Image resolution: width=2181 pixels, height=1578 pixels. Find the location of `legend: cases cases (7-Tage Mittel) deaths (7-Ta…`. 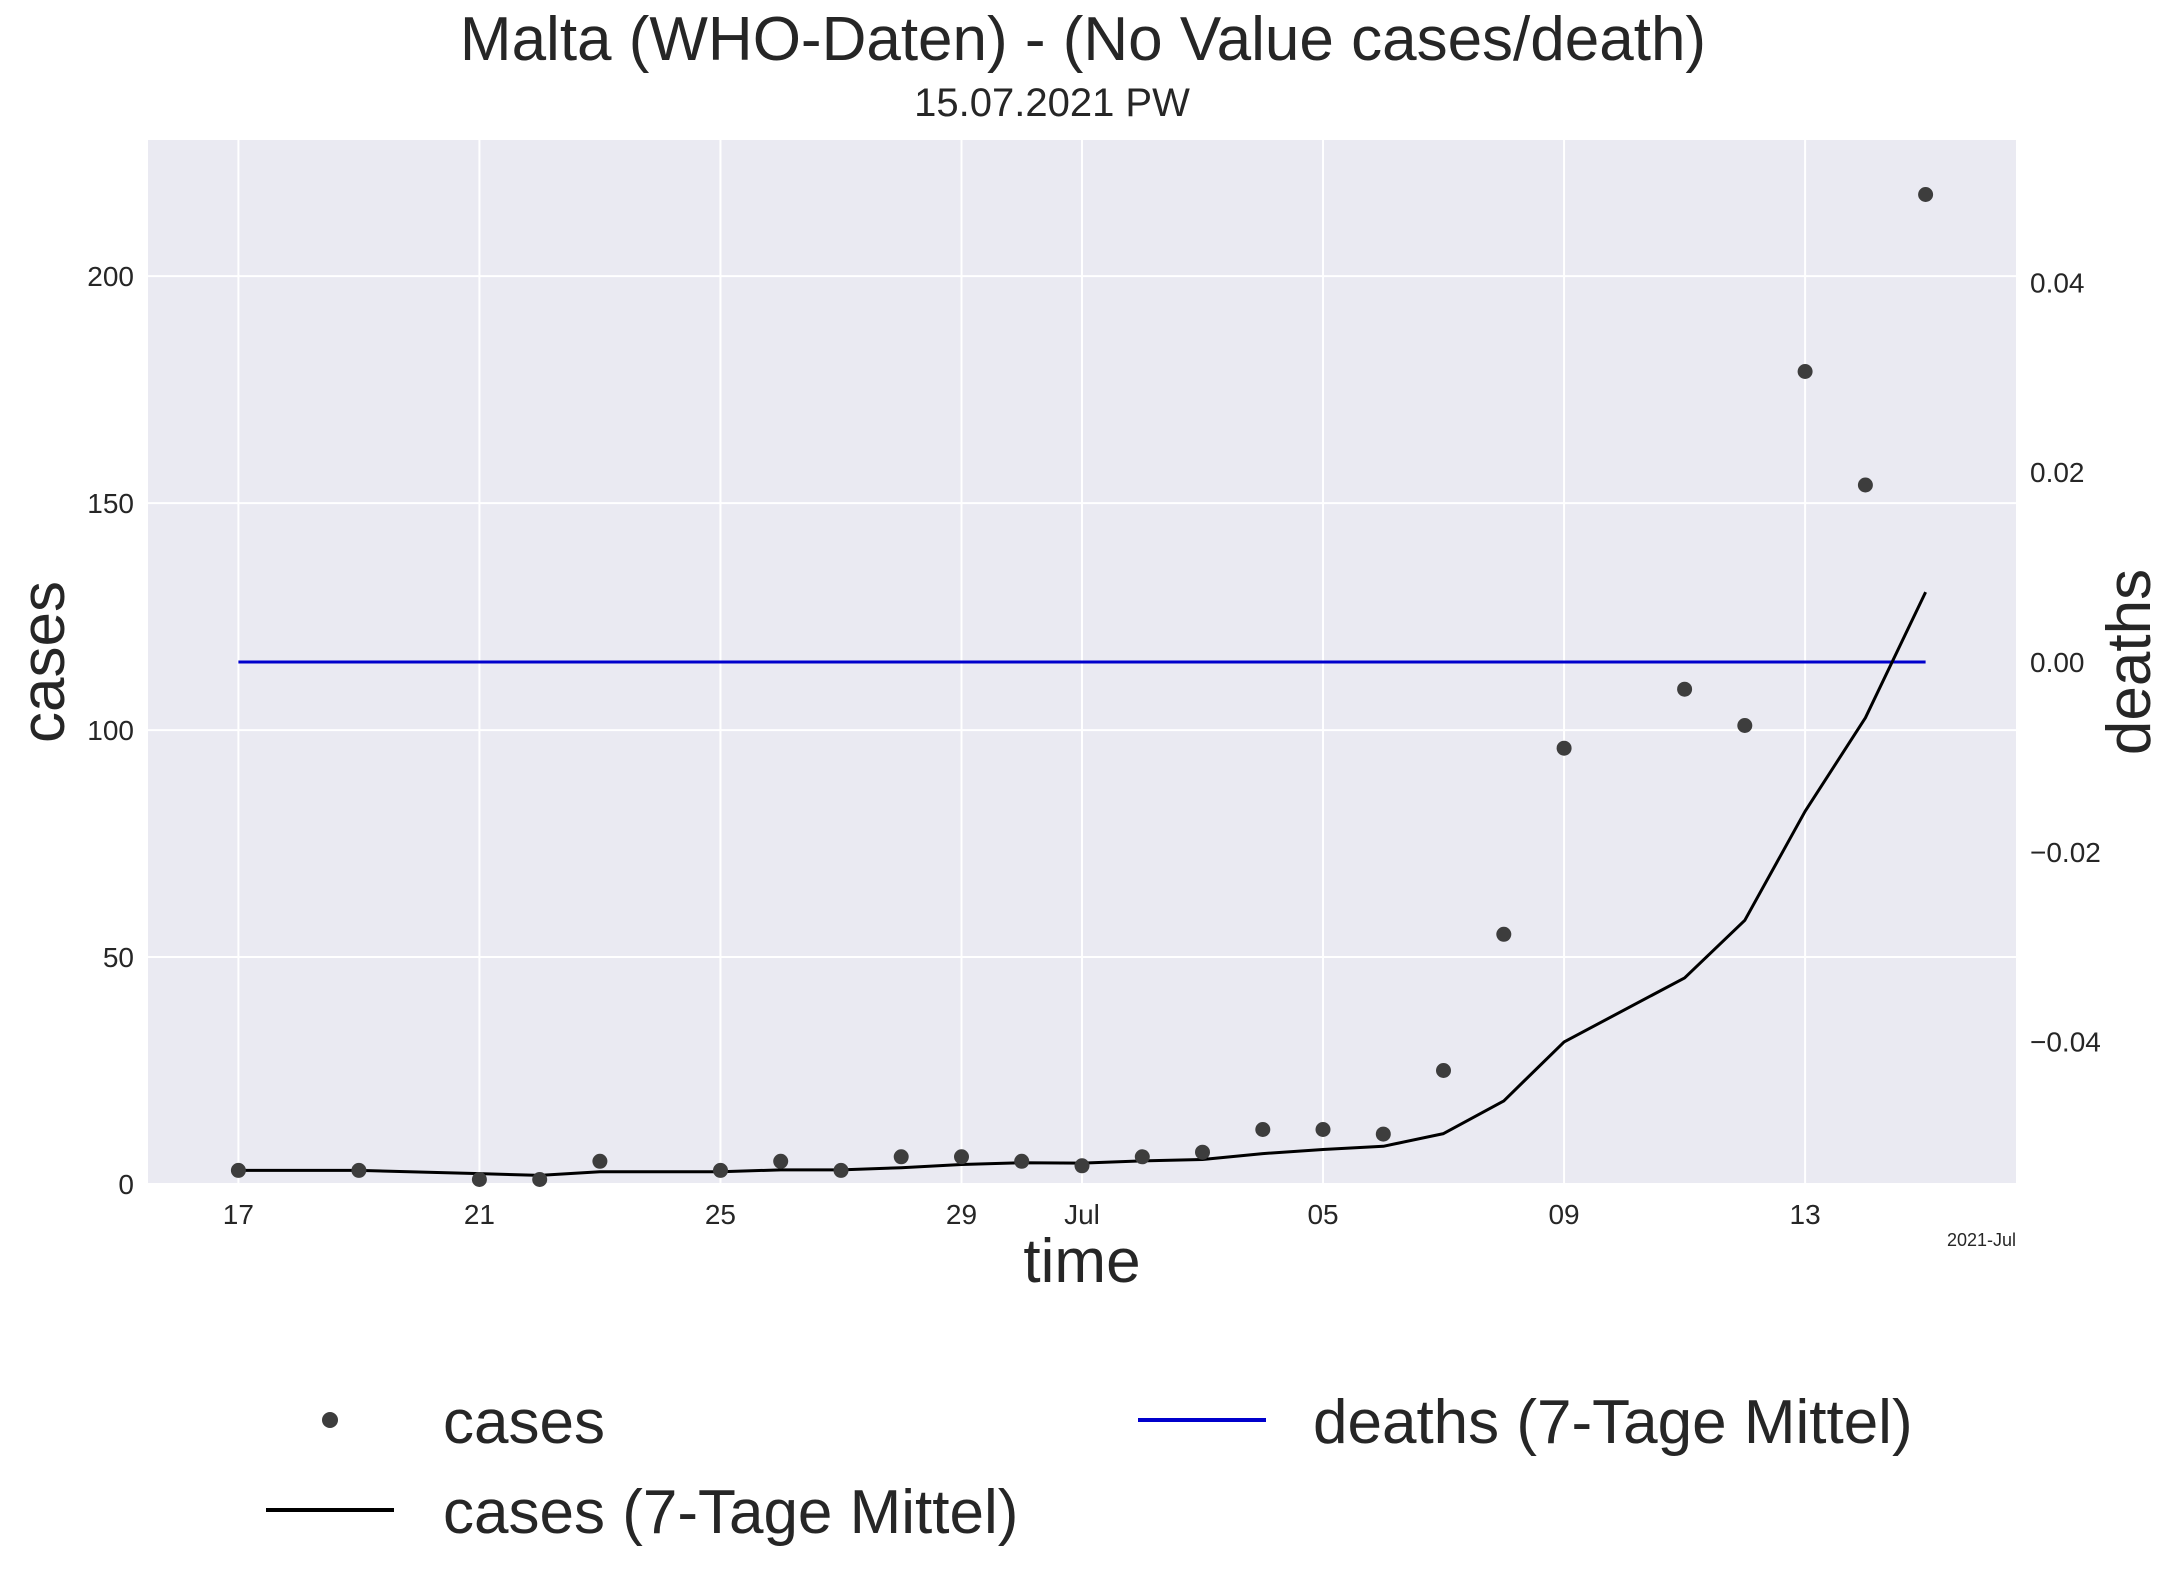

legend: cases cases (7-Tage Mittel) deaths (7-Ta… is located at coordinates (1089, 1467).